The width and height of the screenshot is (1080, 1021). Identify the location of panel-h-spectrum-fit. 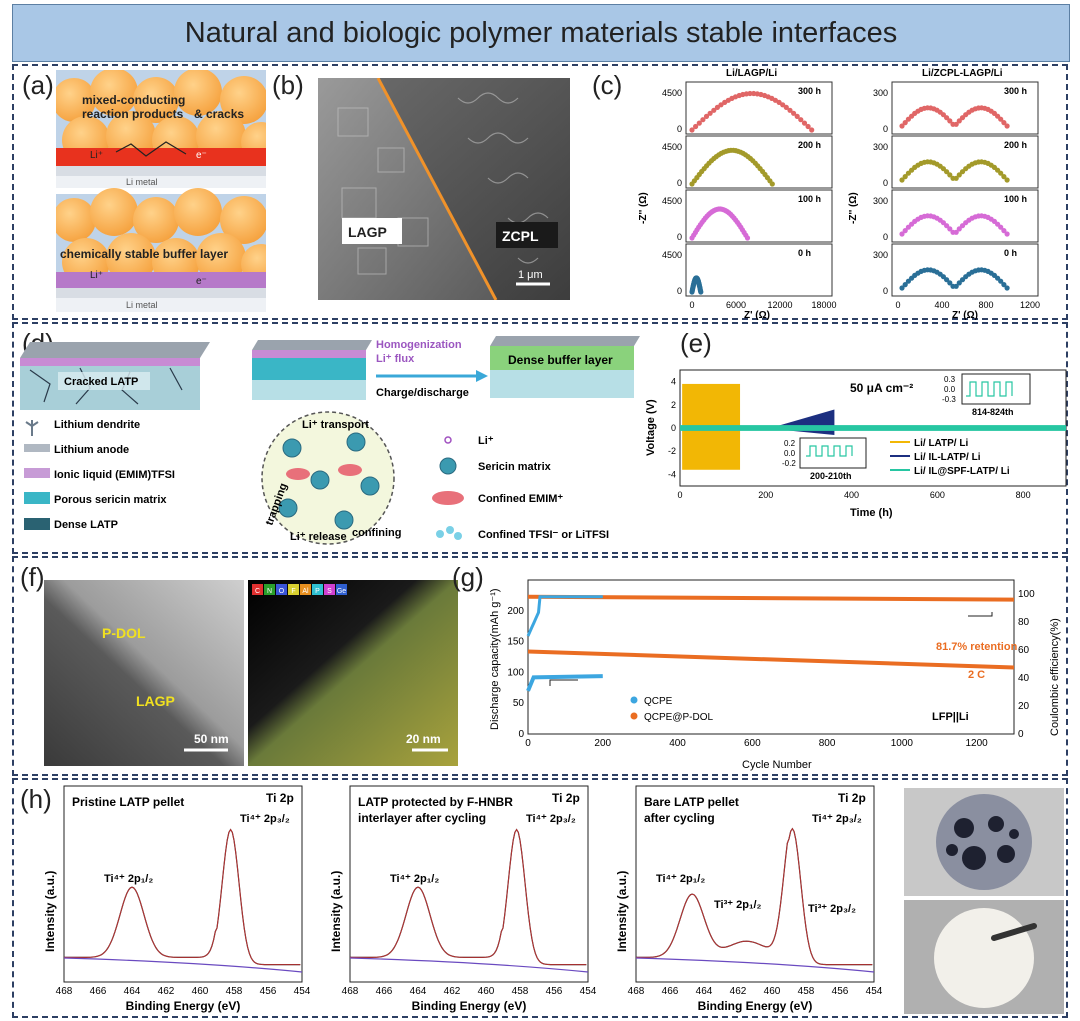
(754, 896).